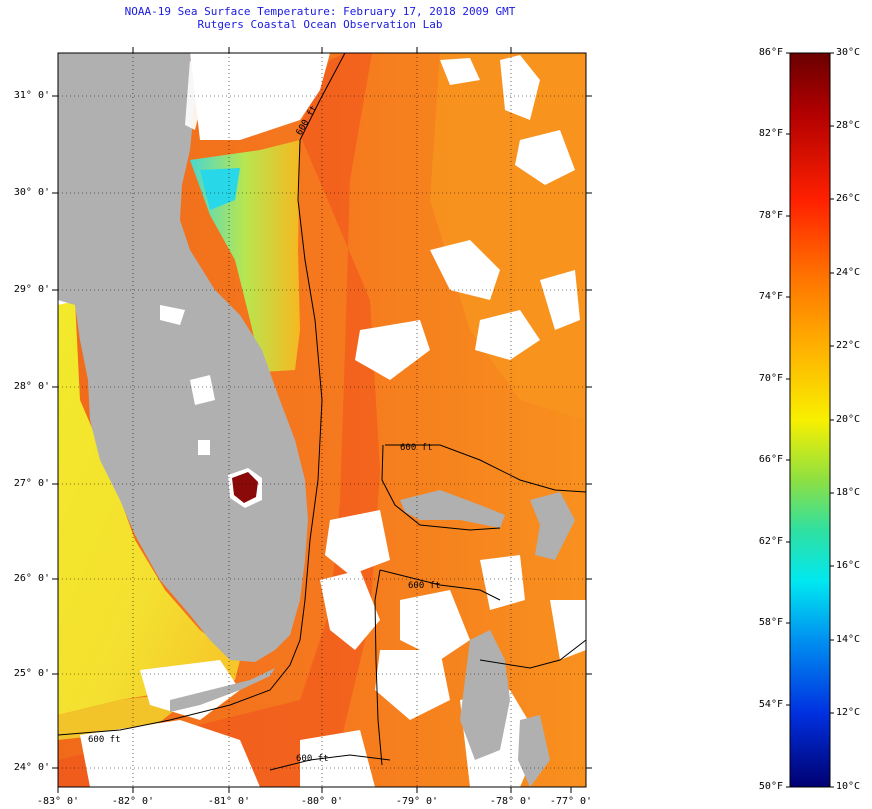 The image size is (872, 809). What do you see at coordinates (229, 801) in the screenshot?
I see `lon-label: -81° 0'` at bounding box center [229, 801].